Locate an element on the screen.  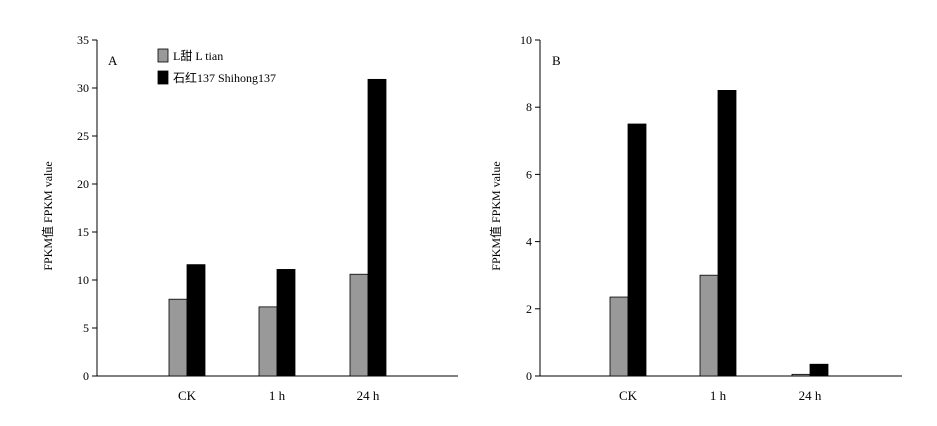
y-tick-label: 20 is located at coordinates (83, 184).